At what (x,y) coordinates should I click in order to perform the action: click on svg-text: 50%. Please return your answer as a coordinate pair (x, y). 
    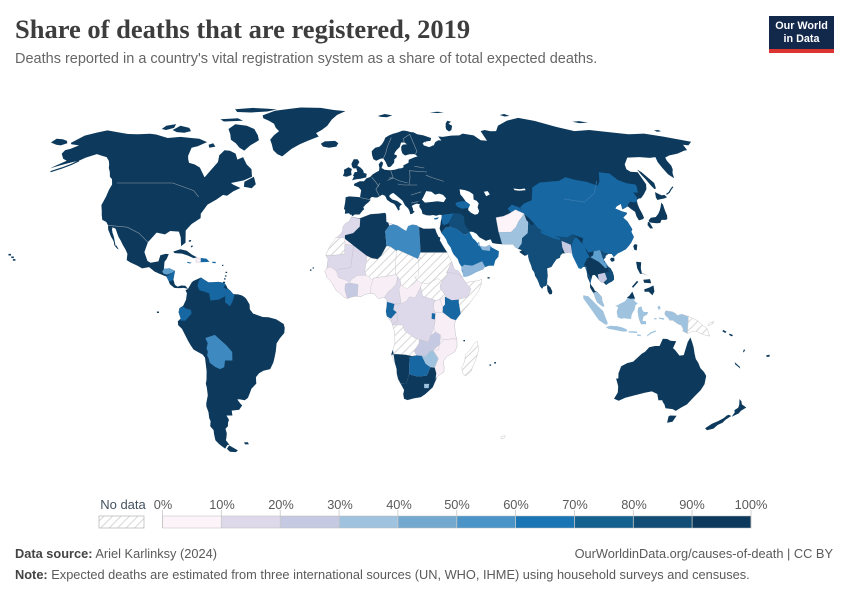
    Looking at the image, I should click on (457, 504).